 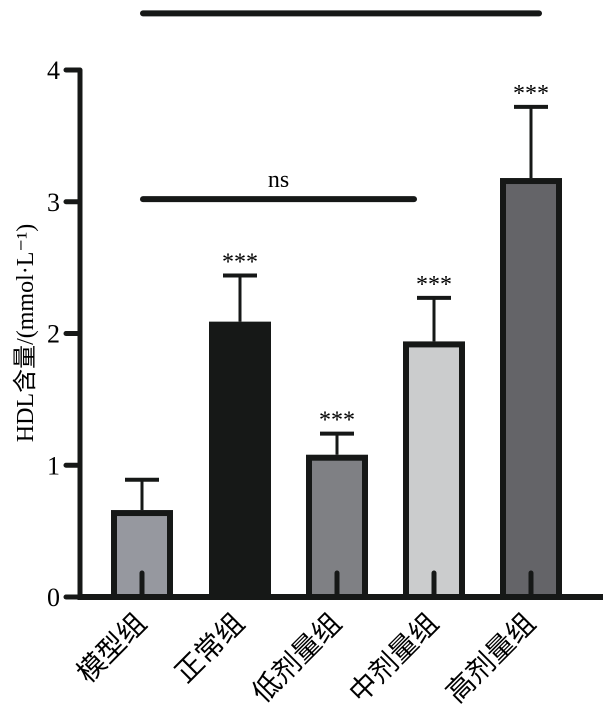 I want to click on y-tick-label: 4, so click(x=53, y=70).